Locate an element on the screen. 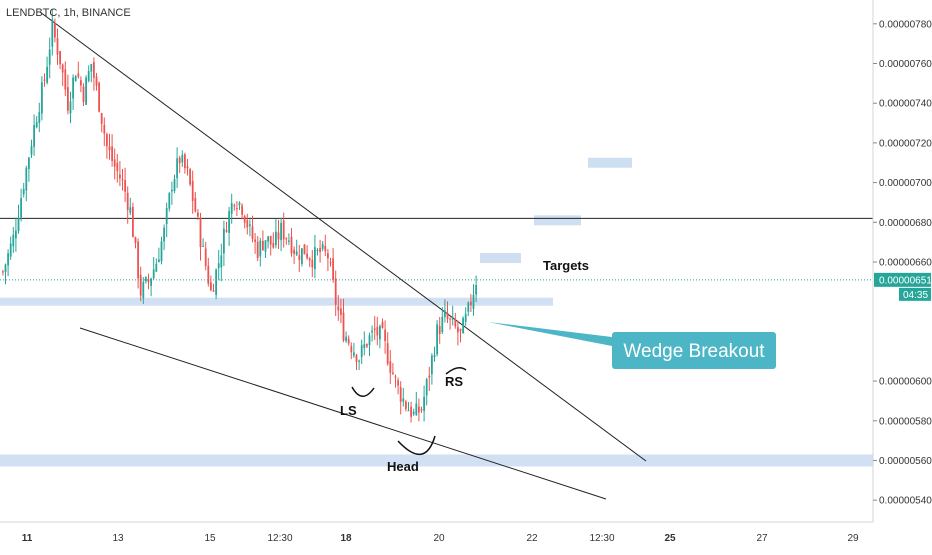  ls-label: LS is located at coordinates (348, 410).